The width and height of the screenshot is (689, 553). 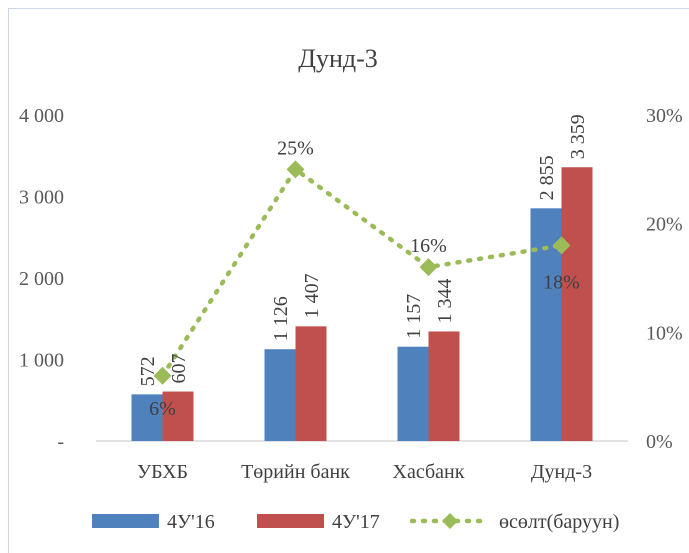 I want to click on growth-value-label: 16%, so click(x=428, y=246).